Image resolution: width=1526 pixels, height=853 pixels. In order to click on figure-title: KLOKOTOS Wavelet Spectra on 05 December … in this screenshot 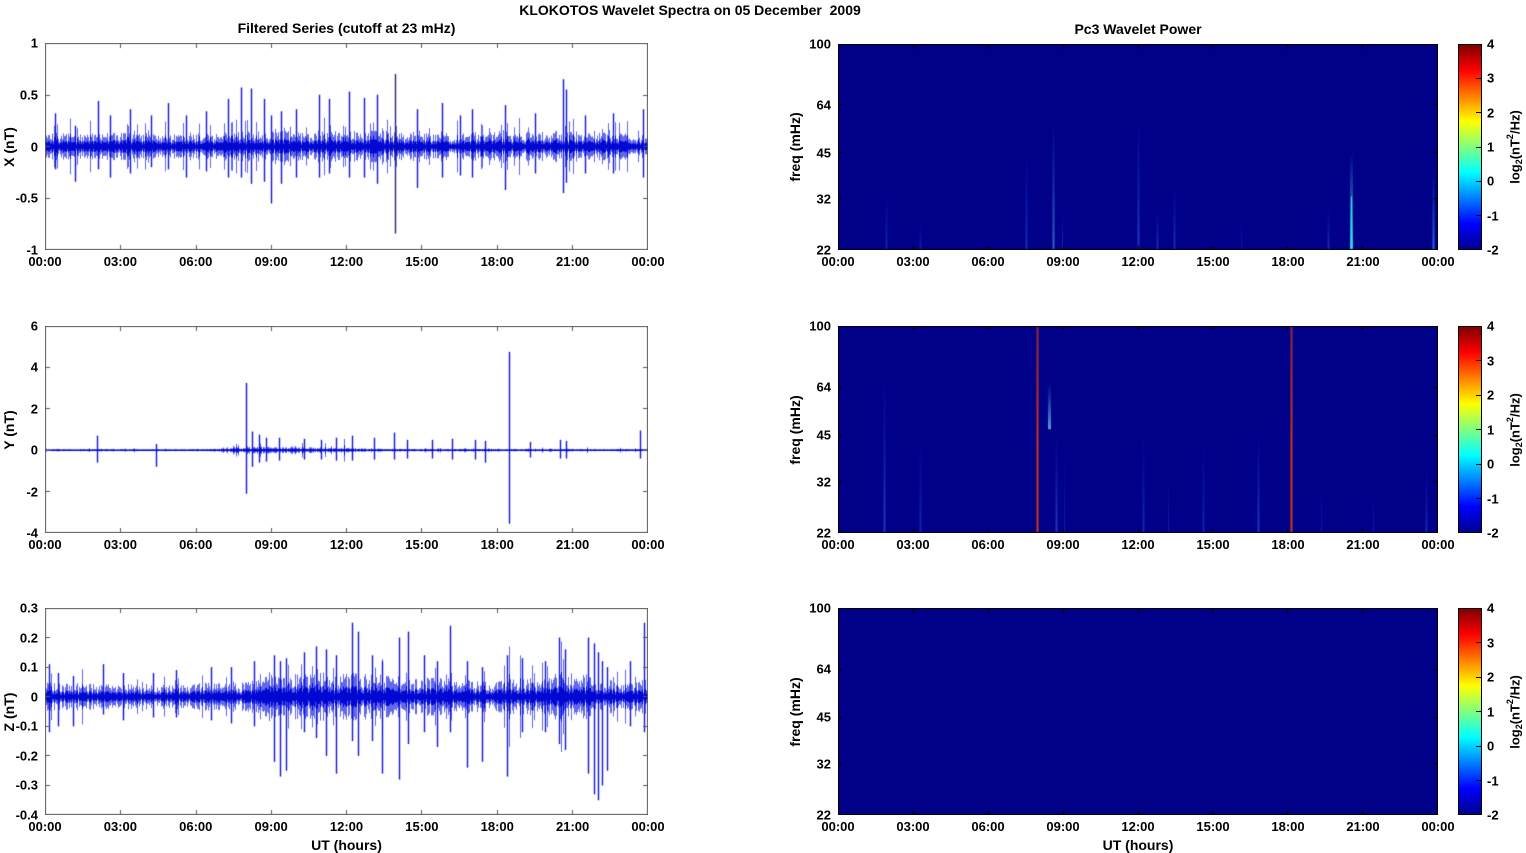, I will do `click(690, 10)`.